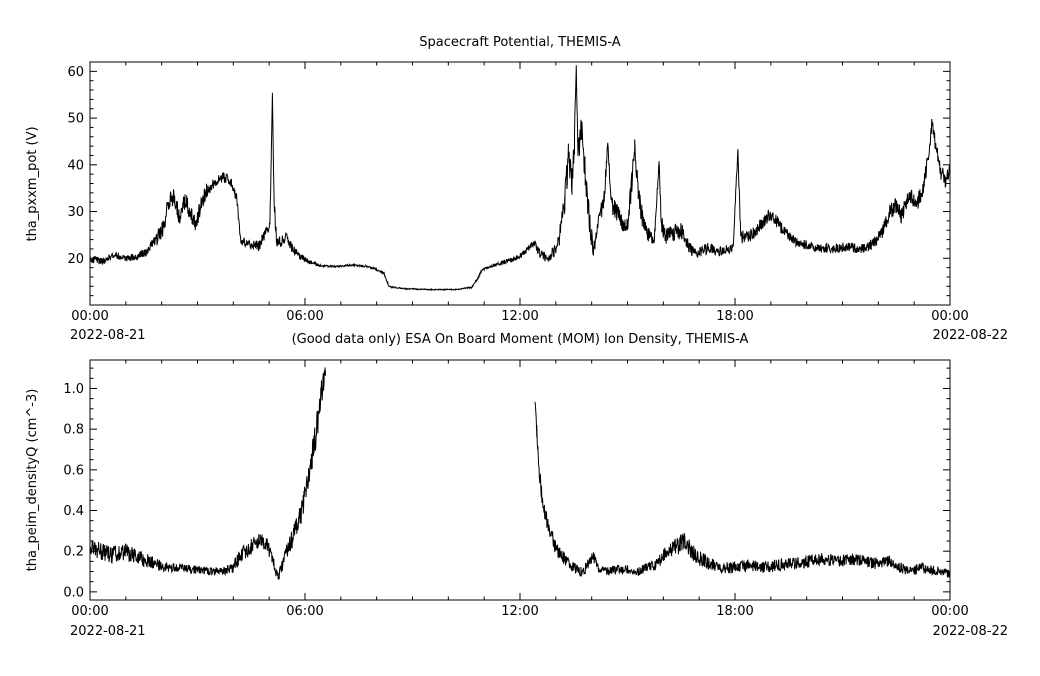 The height and width of the screenshot is (676, 1040). Describe the element at coordinates (75, 165) in the screenshot. I see `y-tick-label: 40` at that location.